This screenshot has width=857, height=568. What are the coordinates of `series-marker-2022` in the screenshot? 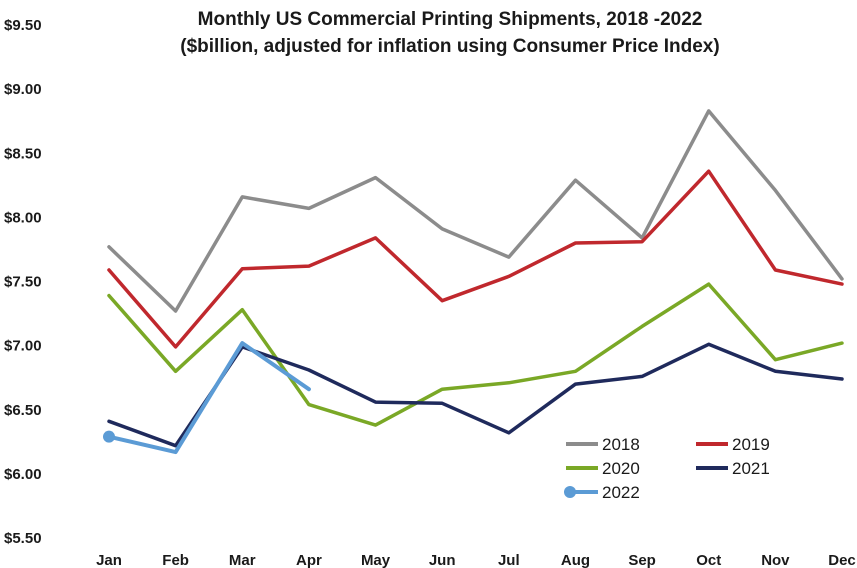 It's located at (109, 436).